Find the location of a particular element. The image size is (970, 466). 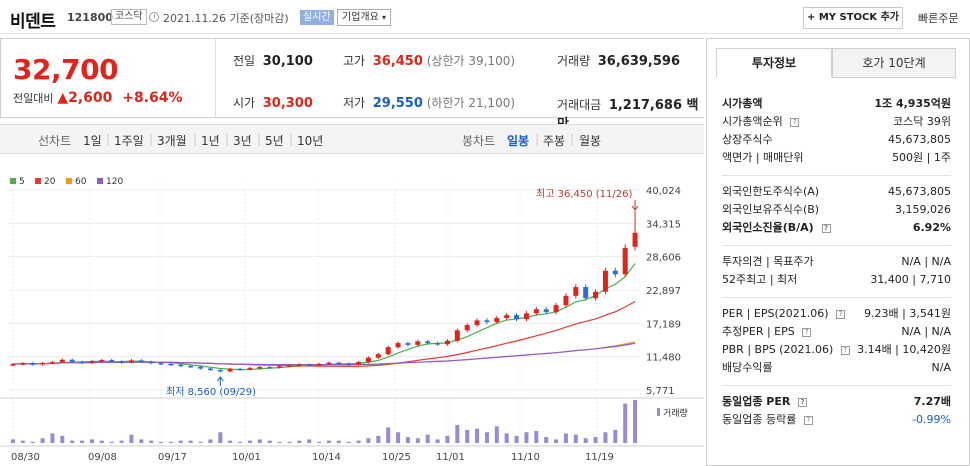

tab-3m: 3개월 is located at coordinates (172, 141).